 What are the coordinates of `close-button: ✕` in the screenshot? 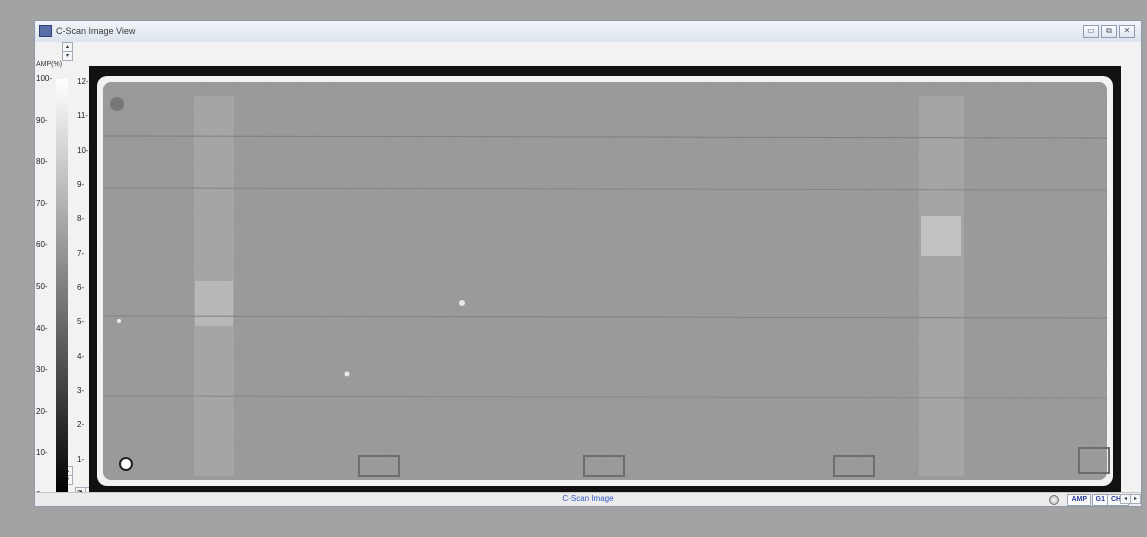 It's located at (1127, 31).